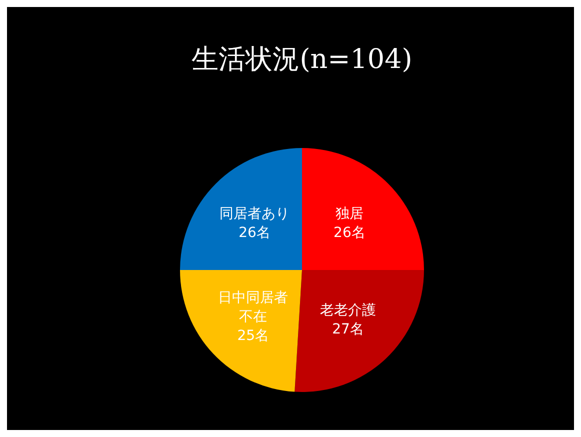  I want to click on slice-label: 同居者あり, so click(255, 214).